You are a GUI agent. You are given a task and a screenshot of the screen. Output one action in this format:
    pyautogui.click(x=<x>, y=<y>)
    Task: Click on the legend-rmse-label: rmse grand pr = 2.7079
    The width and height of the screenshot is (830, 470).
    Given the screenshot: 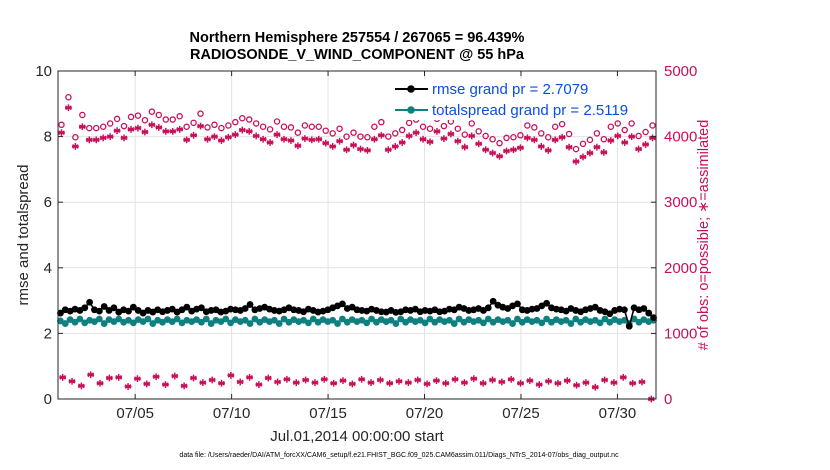 What is the action you would take?
    pyautogui.click(x=510, y=89)
    